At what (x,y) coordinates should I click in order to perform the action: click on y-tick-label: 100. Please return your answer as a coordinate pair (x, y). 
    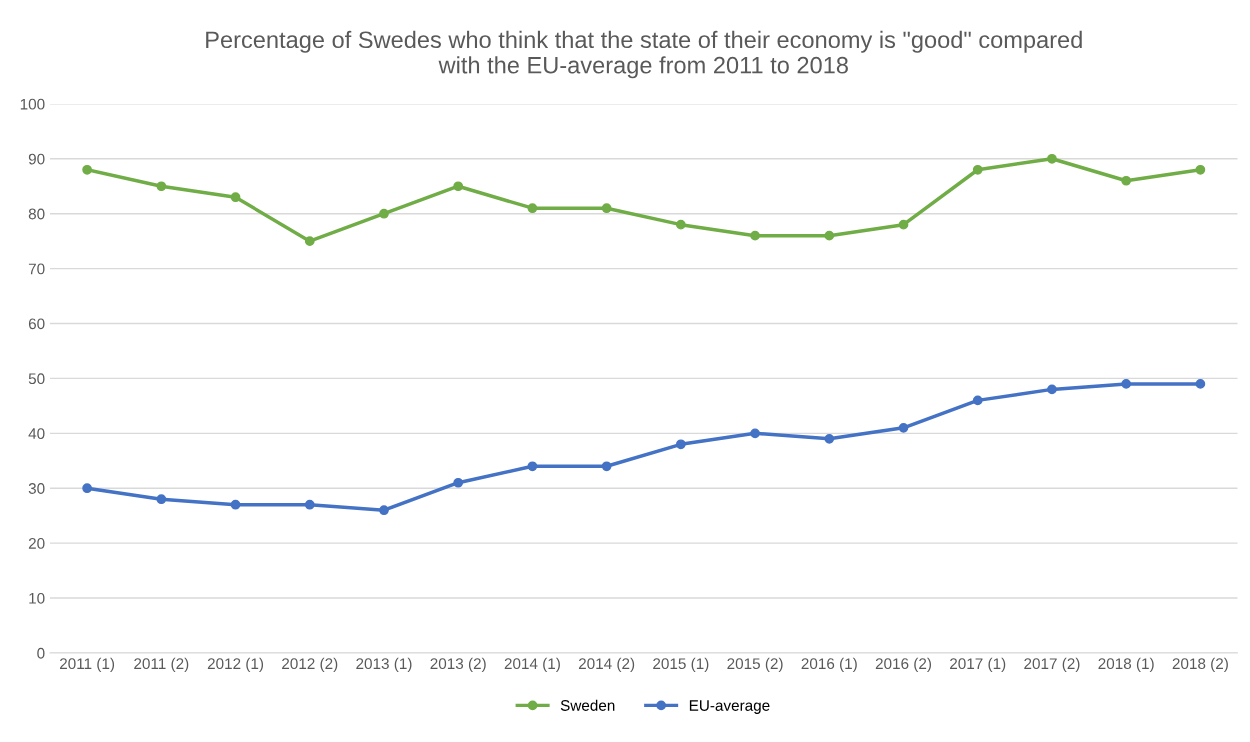
    Looking at the image, I should click on (32, 104).